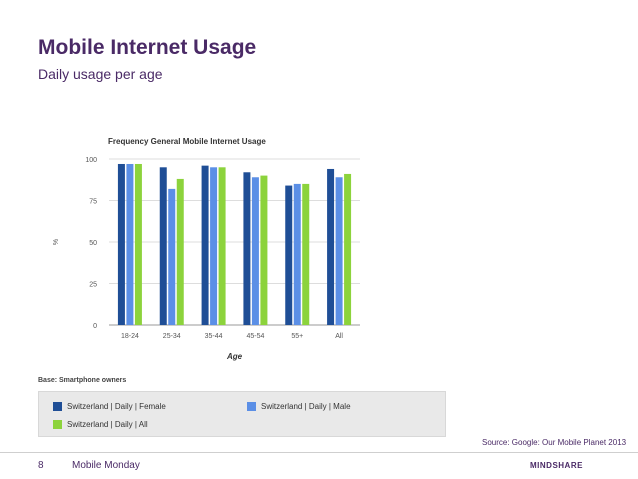 The height and width of the screenshot is (479, 638). I want to click on footer-text: Mobile Monday, so click(106, 465).